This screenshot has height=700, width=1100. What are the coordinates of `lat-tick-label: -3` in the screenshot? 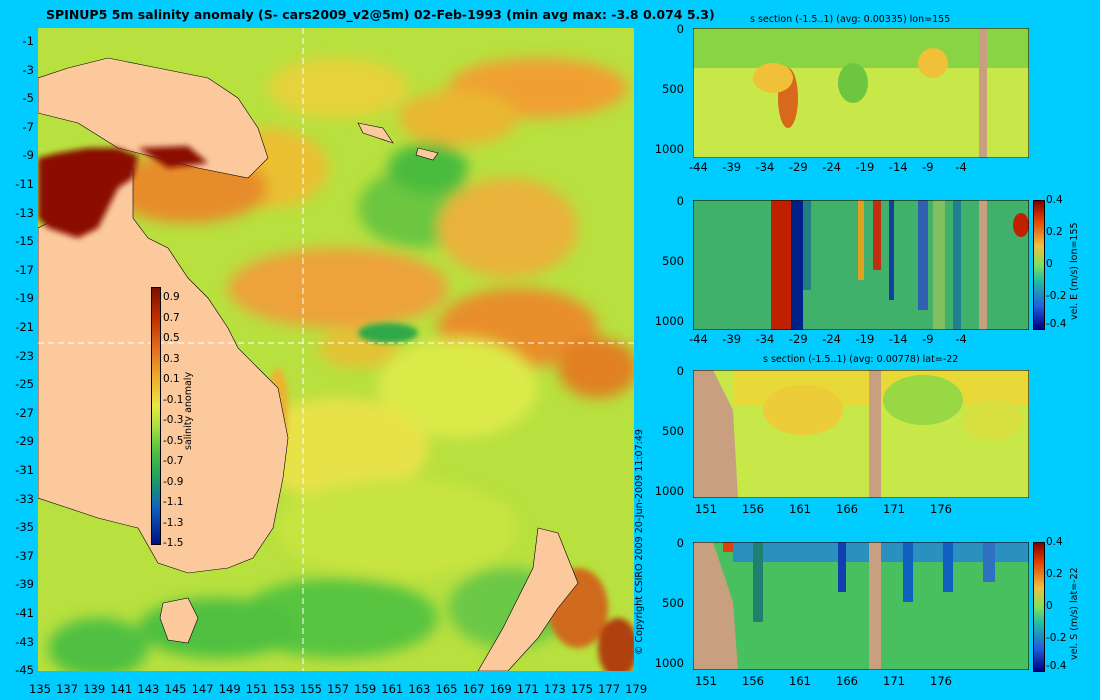 It's located at (28, 69).